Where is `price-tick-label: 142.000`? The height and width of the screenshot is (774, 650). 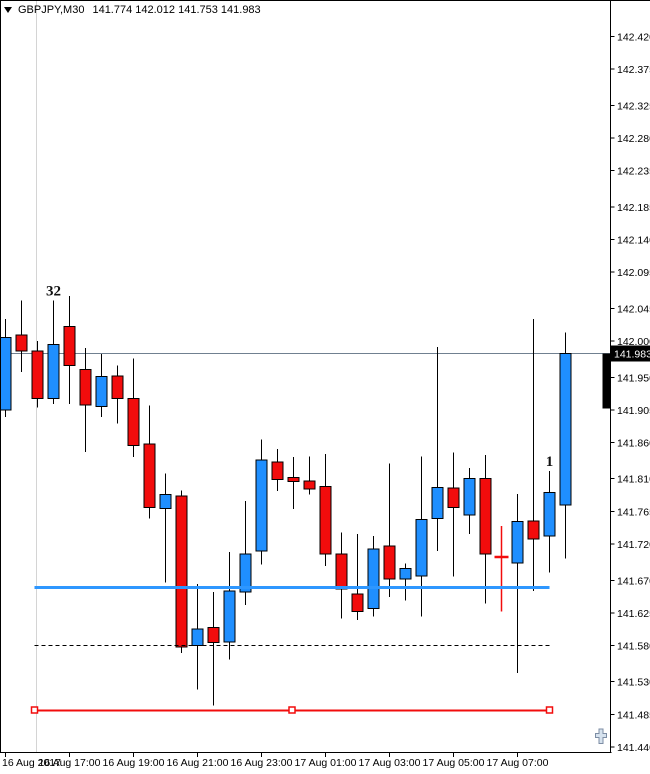
price-tick-label: 142.000 is located at coordinates (633, 342).